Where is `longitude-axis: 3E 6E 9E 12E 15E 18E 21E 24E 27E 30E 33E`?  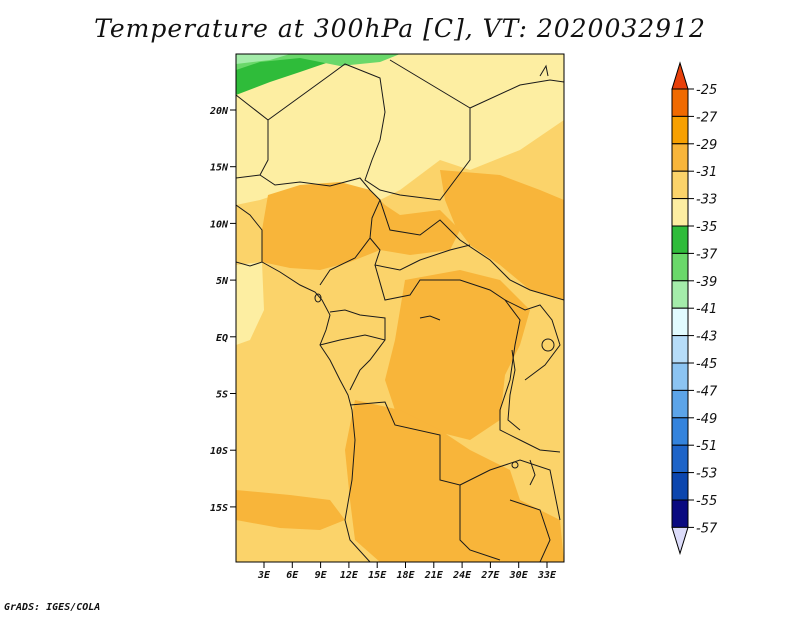
longitude-axis: 3E 6E 9E 12E 15E 18E 21E 24E 27E 30E 33E is located at coordinates (407, 571).